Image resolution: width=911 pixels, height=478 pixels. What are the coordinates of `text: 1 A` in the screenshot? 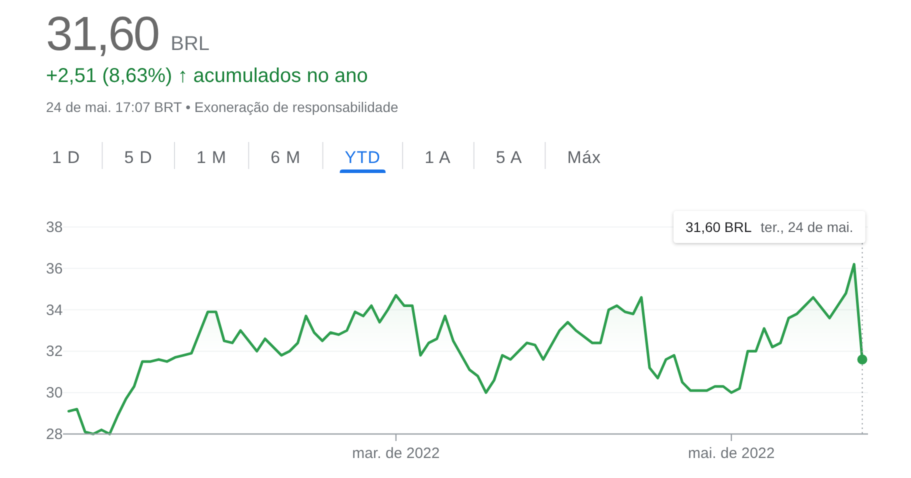 It's located at (438, 157).